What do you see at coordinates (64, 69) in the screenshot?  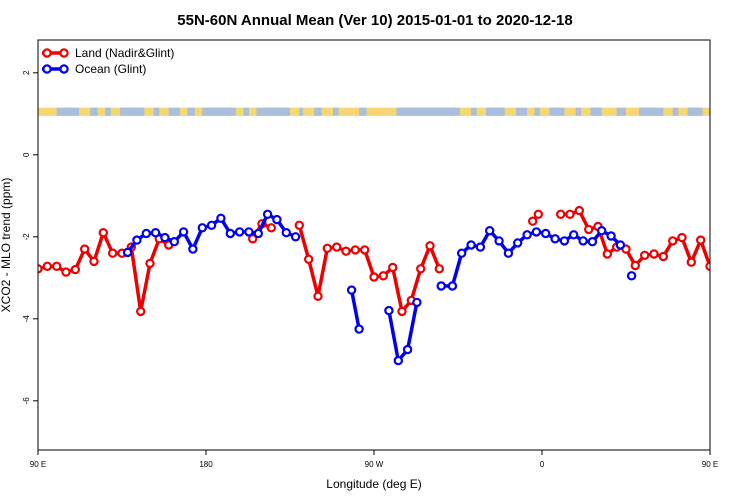 I see `legend-marker` at bounding box center [64, 69].